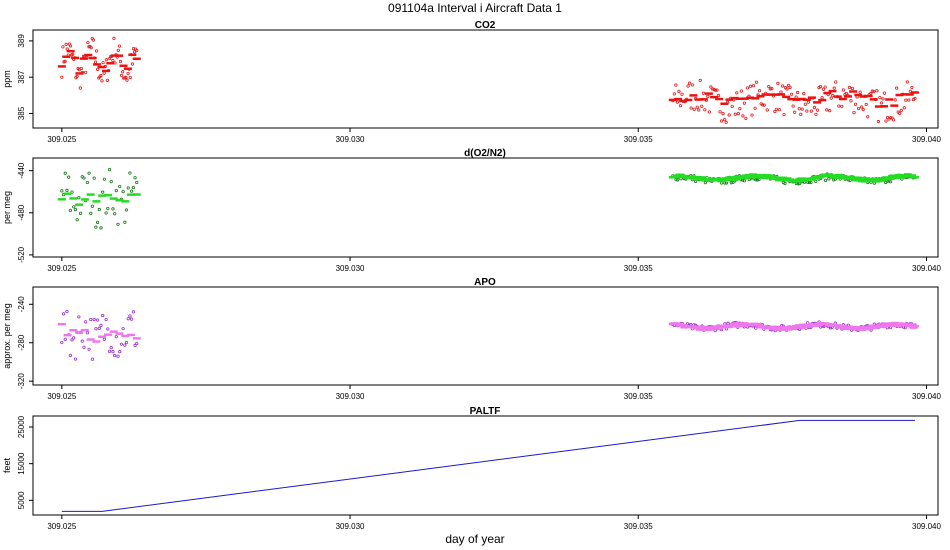 This screenshot has width=950, height=550. Describe the element at coordinates (485, 25) in the screenshot. I see `panel-title: CO2` at that location.